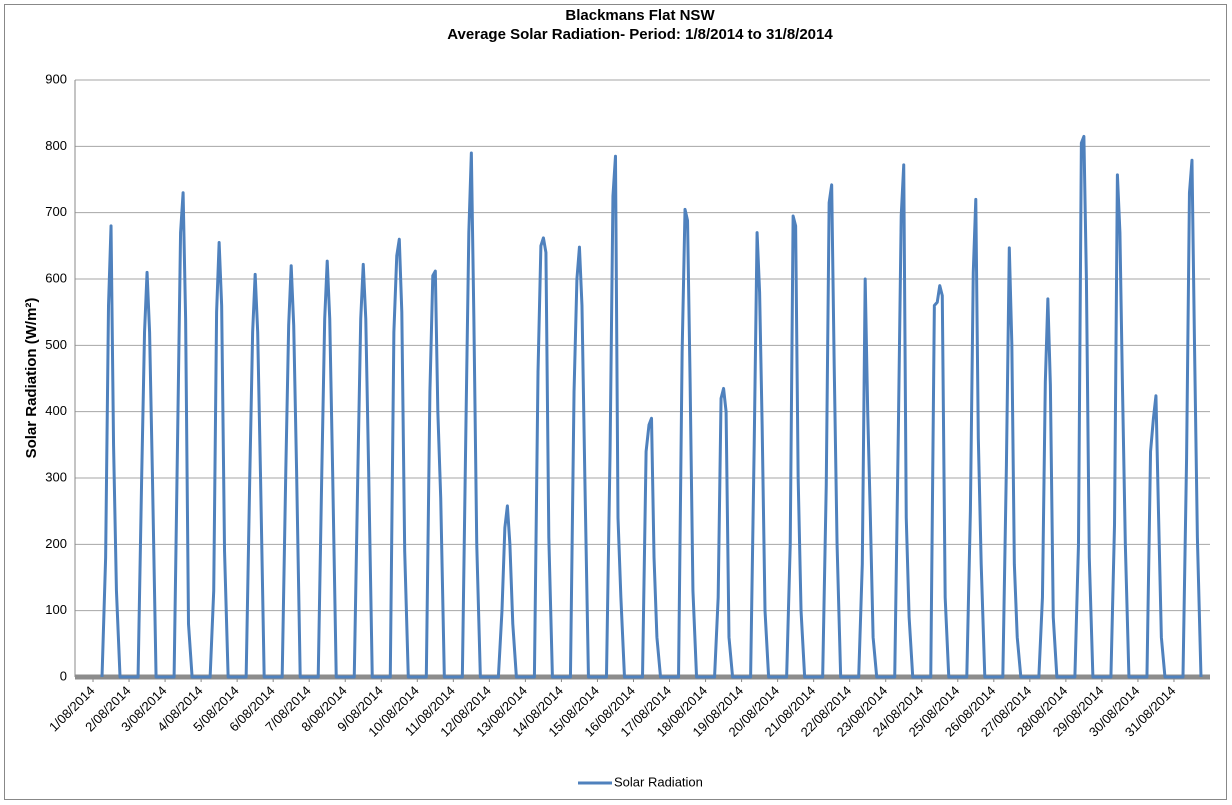  What do you see at coordinates (640, 15) in the screenshot?
I see `chart-title: Blackmans Flat NSW` at bounding box center [640, 15].